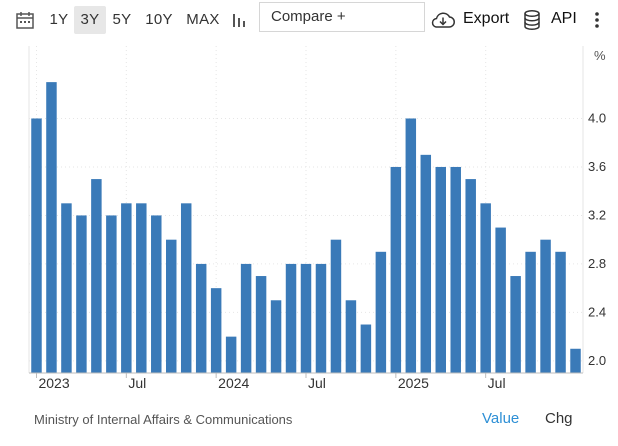 Image resolution: width=618 pixels, height=446 pixels. I want to click on y-tick-label: 2.4, so click(597, 311).